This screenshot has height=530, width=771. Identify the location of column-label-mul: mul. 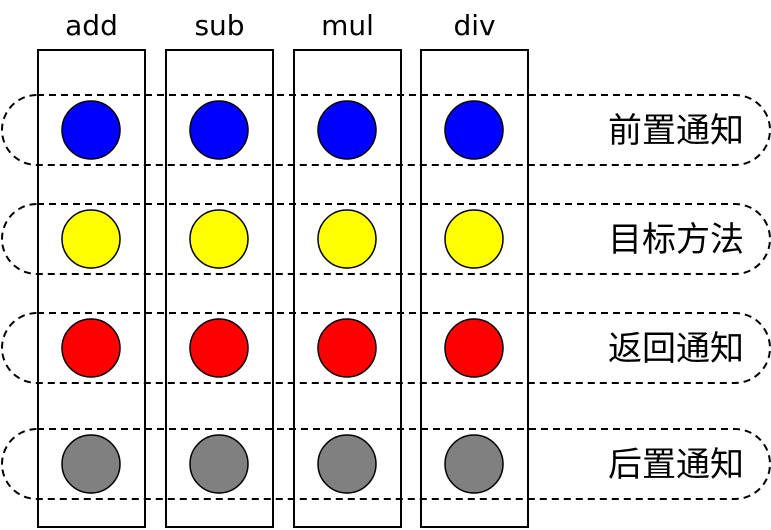
(347, 25).